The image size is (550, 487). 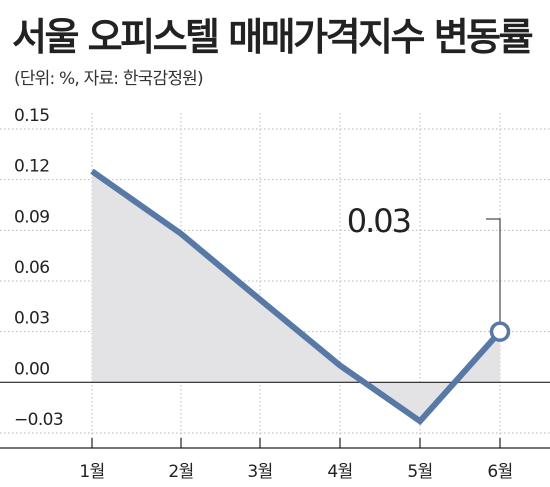 I want to click on x-tick-label: 1월, so click(x=91, y=472).